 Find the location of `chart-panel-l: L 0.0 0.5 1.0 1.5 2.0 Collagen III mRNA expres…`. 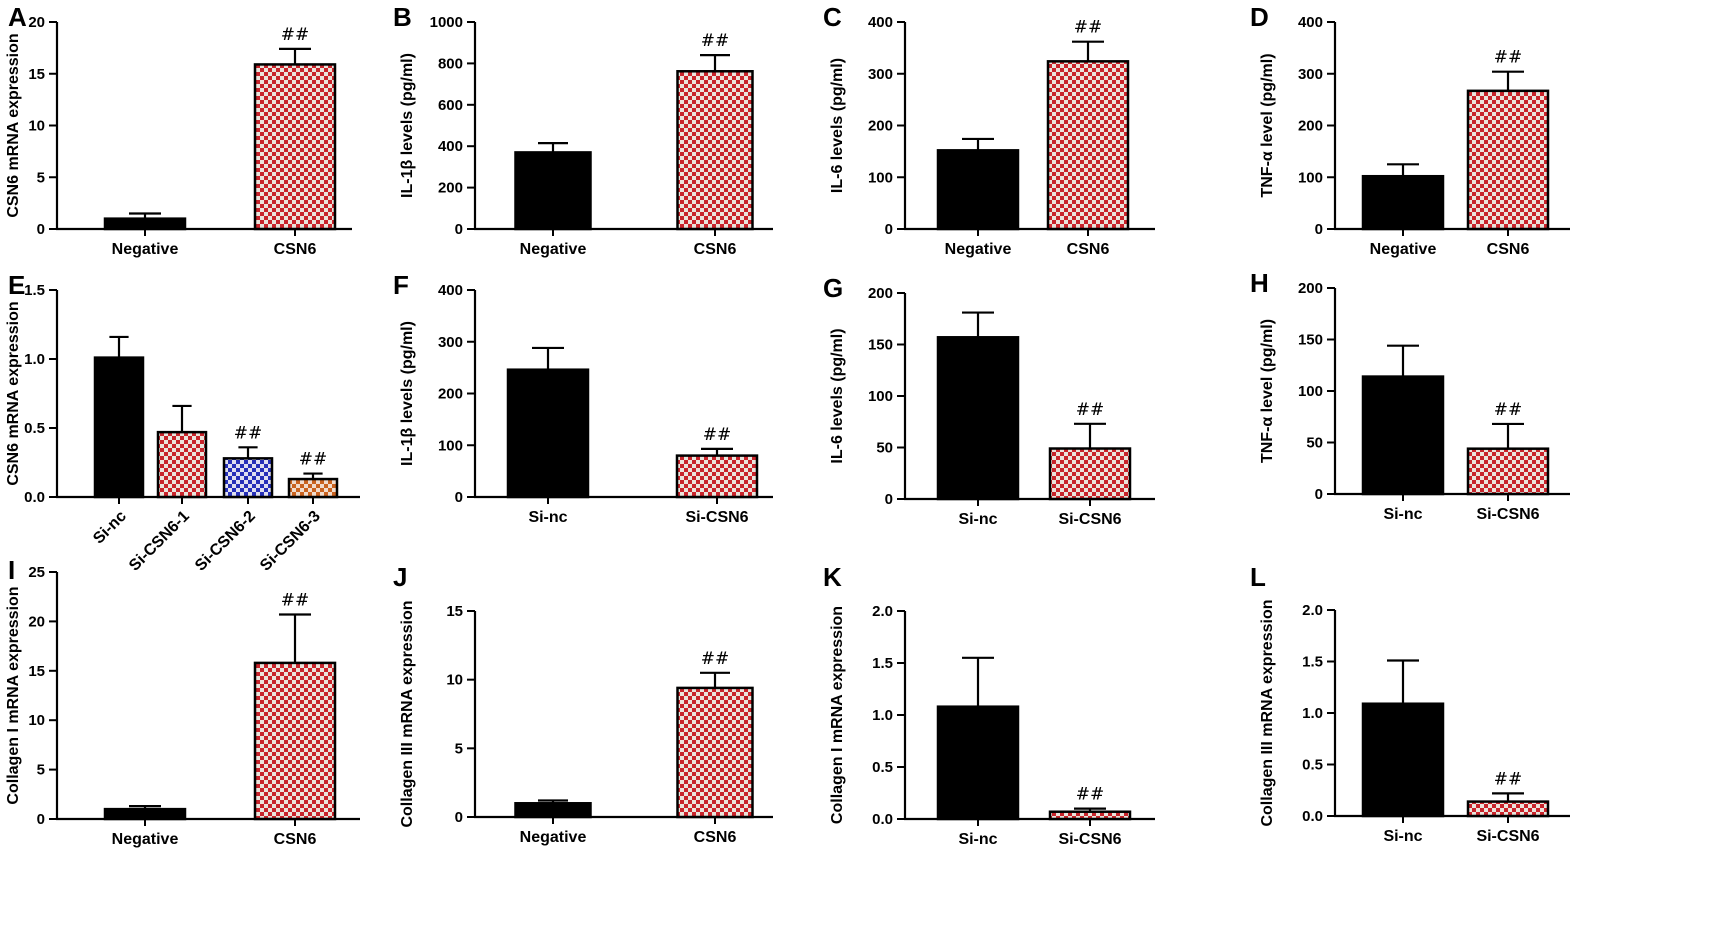

chart-panel-l: L 0.0 0.5 1.0 1.5 2.0 Collagen III mRNA expres… is located at coordinates (1410, 703).